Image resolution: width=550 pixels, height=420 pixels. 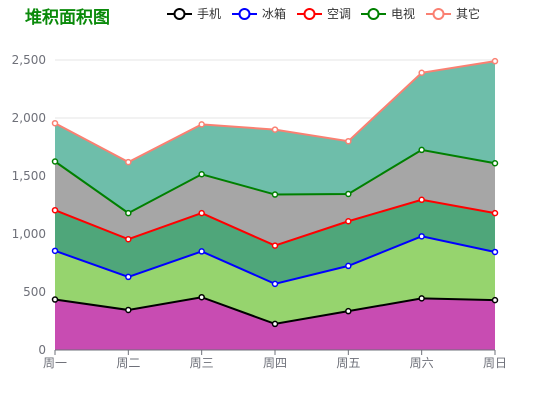 I want to click on x-tick-label: 周日, so click(x=495, y=363).